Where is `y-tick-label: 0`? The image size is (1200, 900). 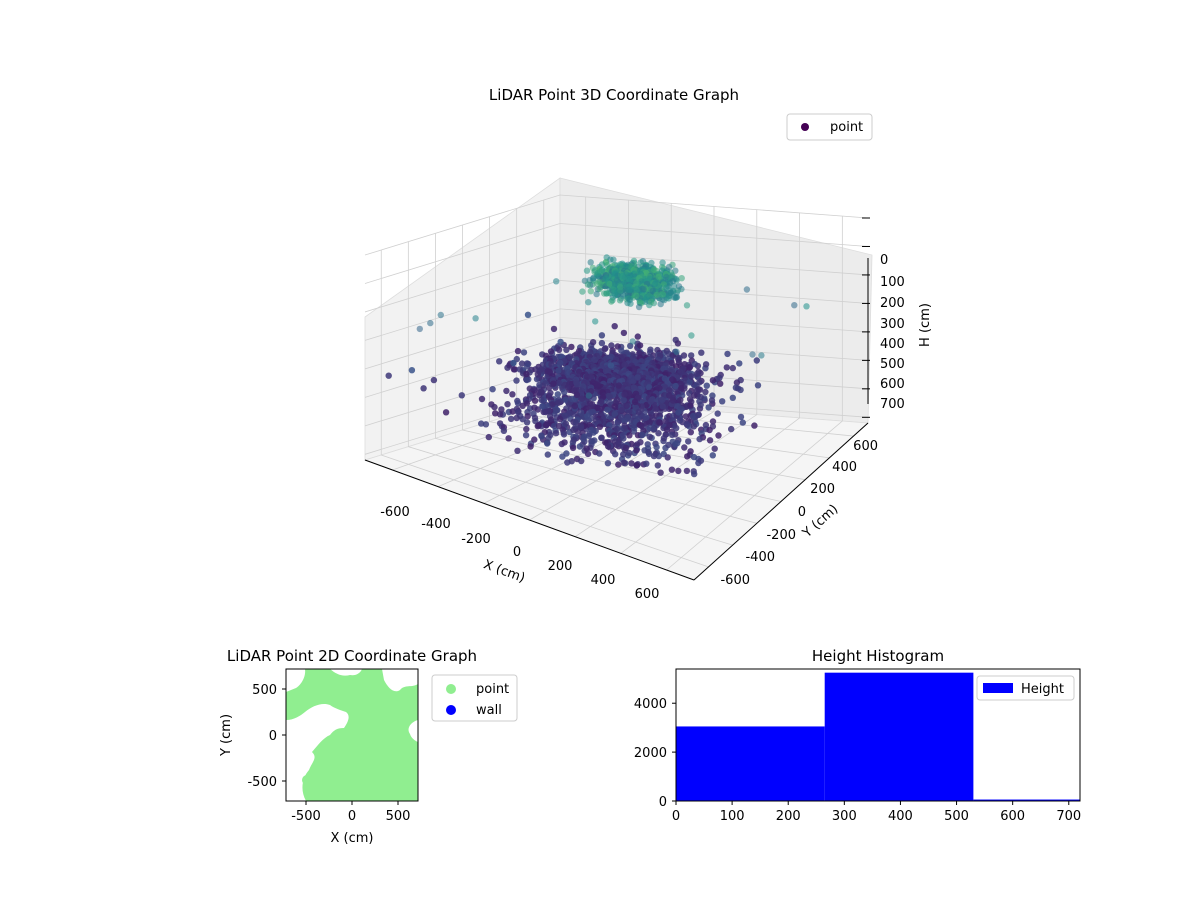 y-tick-label: 0 is located at coordinates (802, 512).